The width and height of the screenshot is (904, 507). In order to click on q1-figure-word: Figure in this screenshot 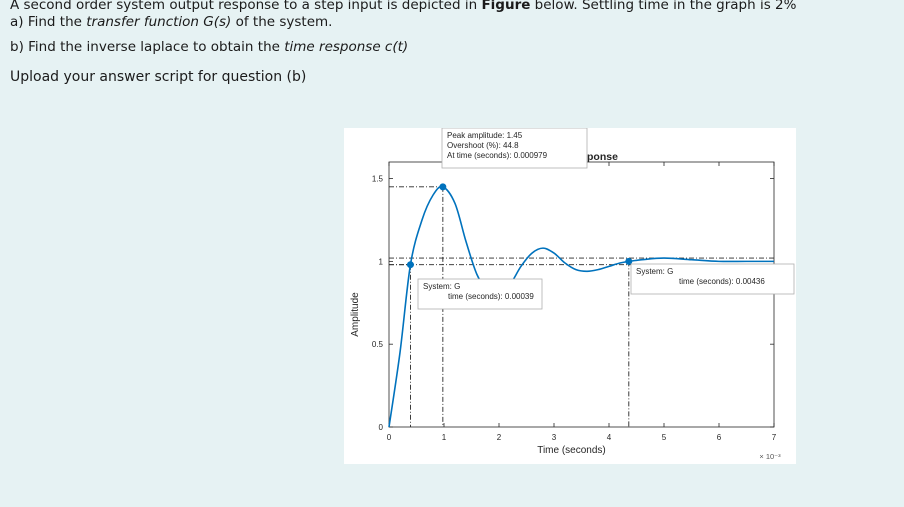, I will do `click(506, 6)`.